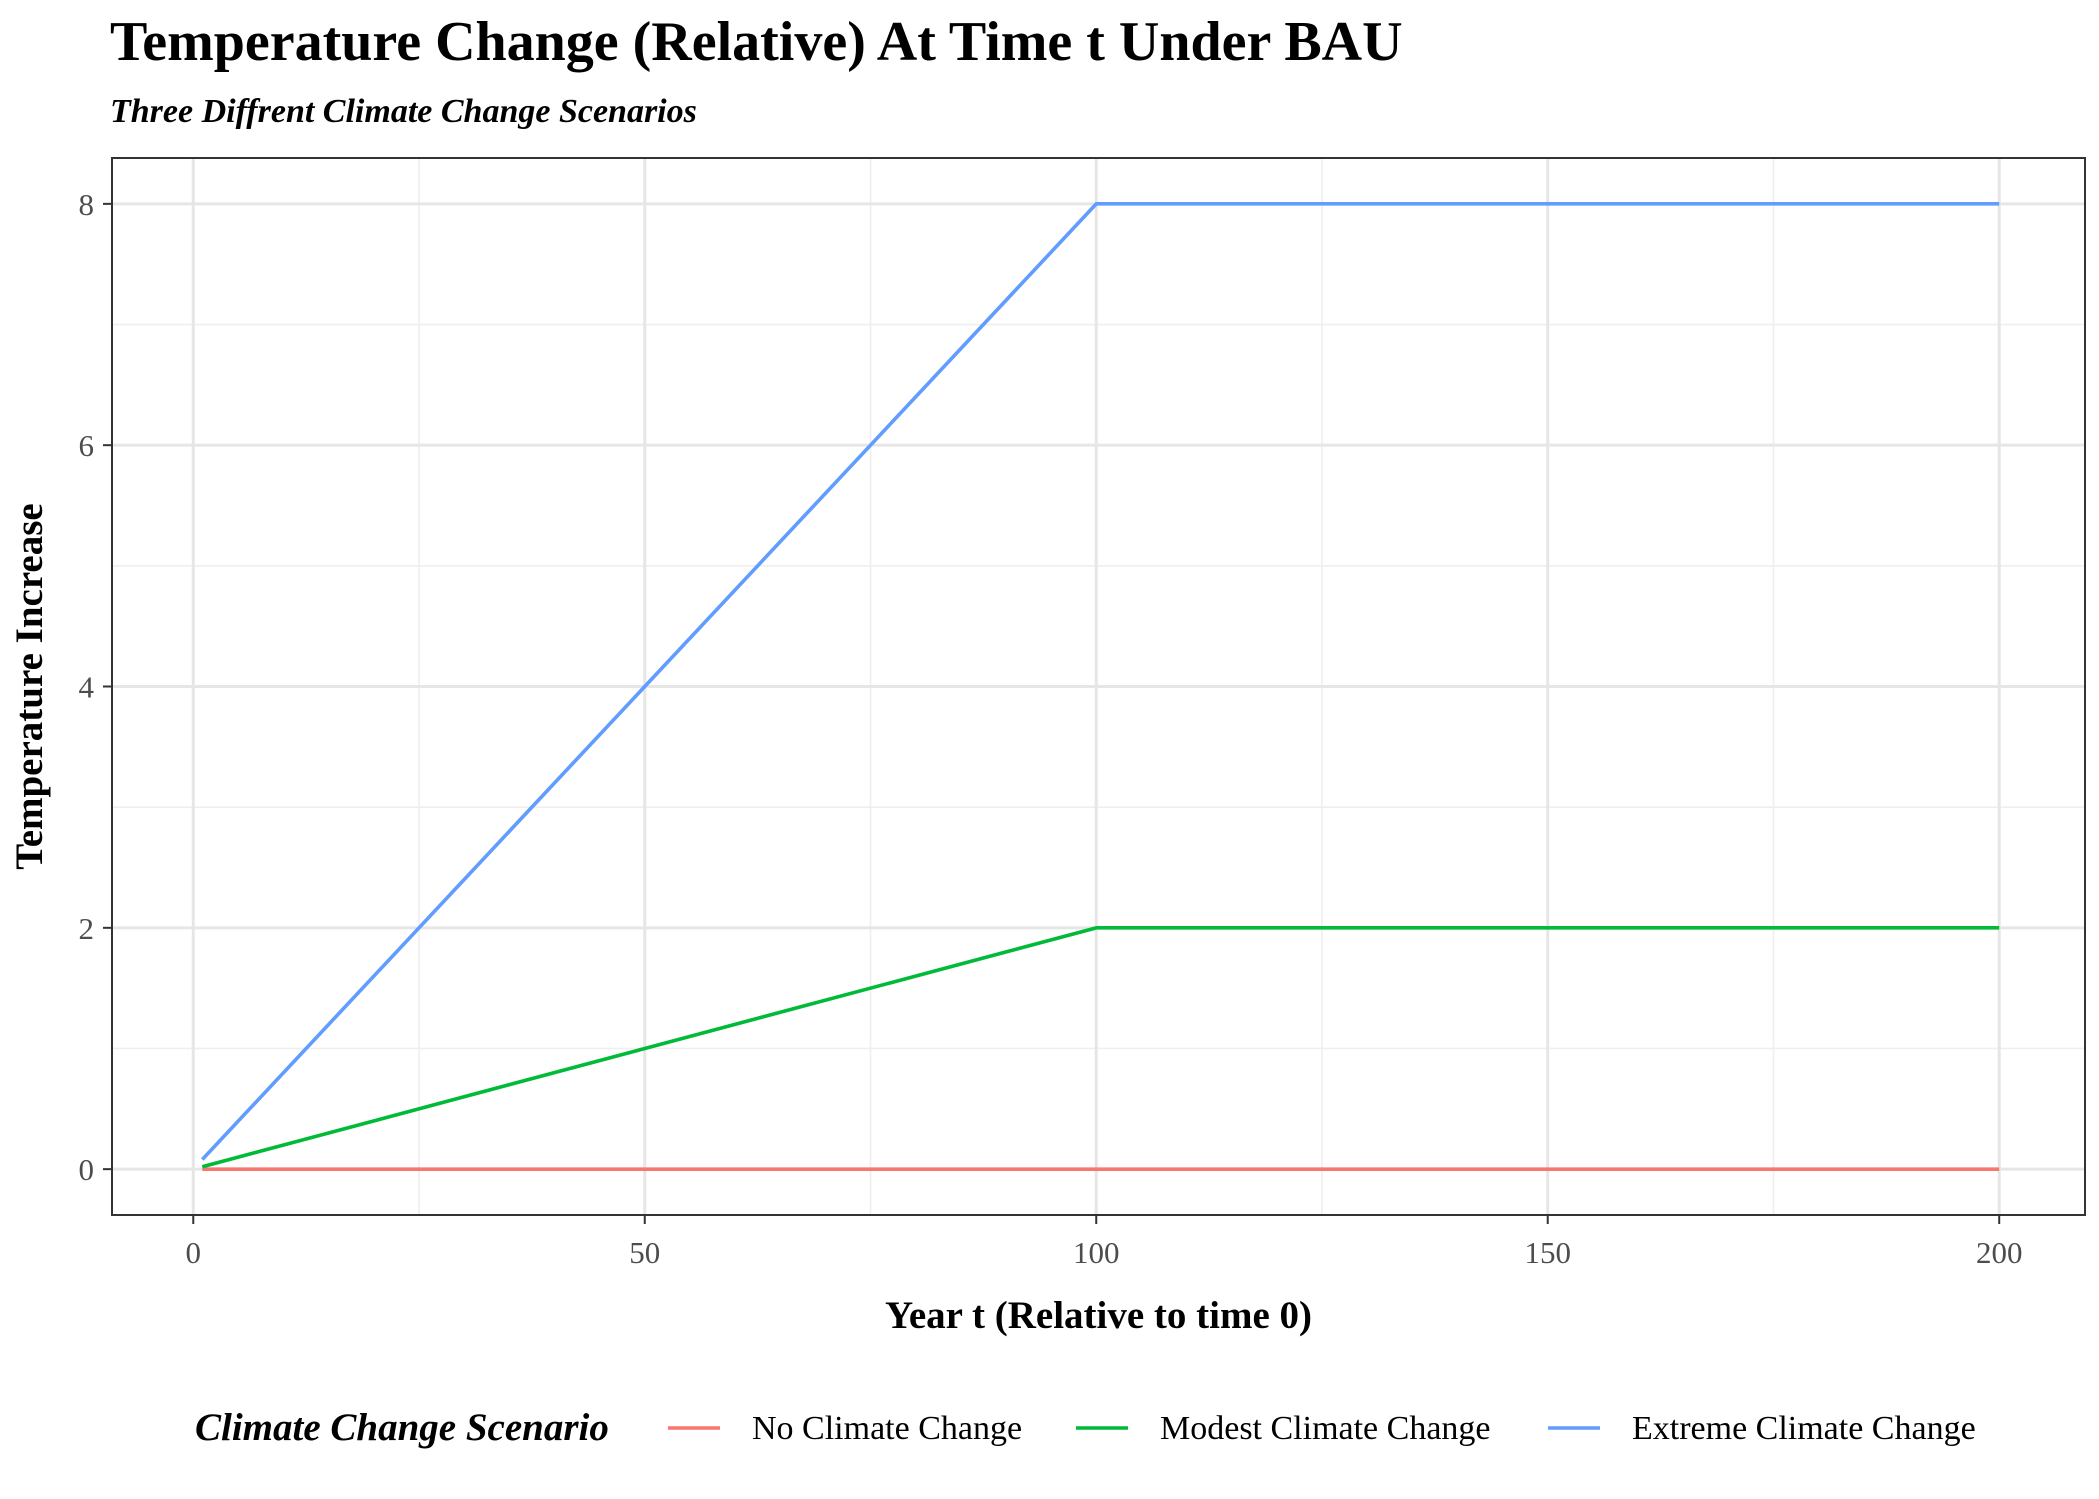 The image size is (2099, 1499). Describe the element at coordinates (403, 111) in the screenshot. I see `chart-subtitle: Three Diffrent Climate Change Scenarios` at that location.